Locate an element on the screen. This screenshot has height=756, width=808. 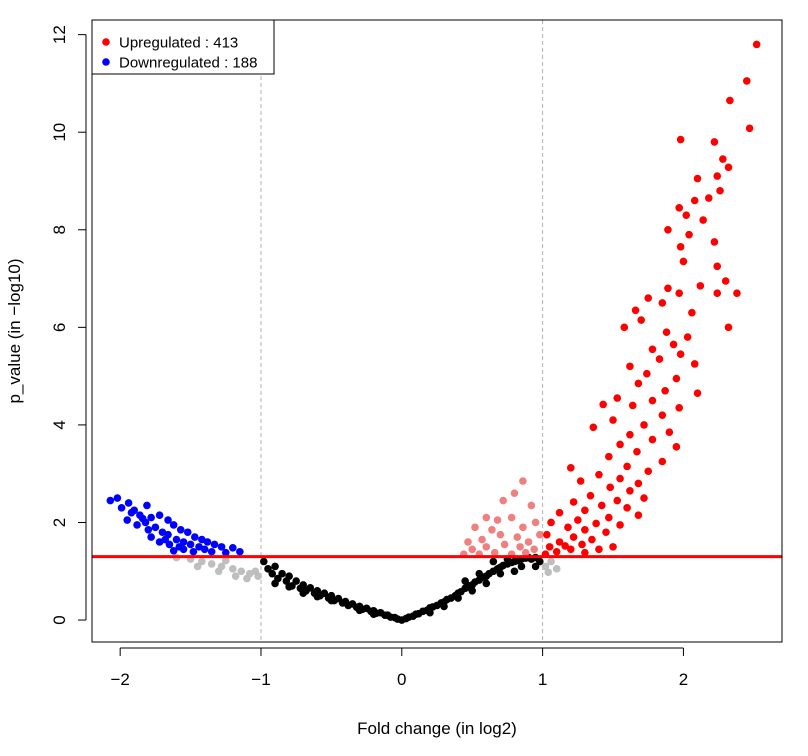
legend-label-downregulated: Downregulated : 188 is located at coordinates (188, 63).